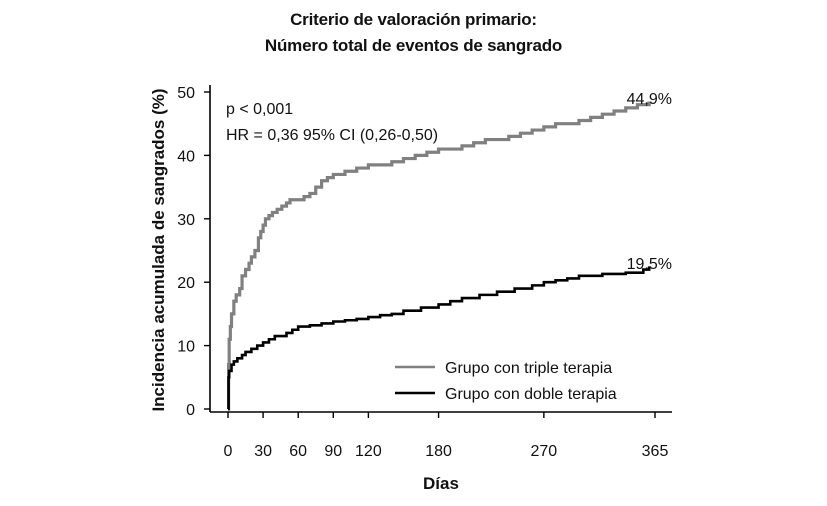 Image resolution: width=827 pixels, height=506 pixels. I want to click on y-tick-label: 30, so click(186, 220).